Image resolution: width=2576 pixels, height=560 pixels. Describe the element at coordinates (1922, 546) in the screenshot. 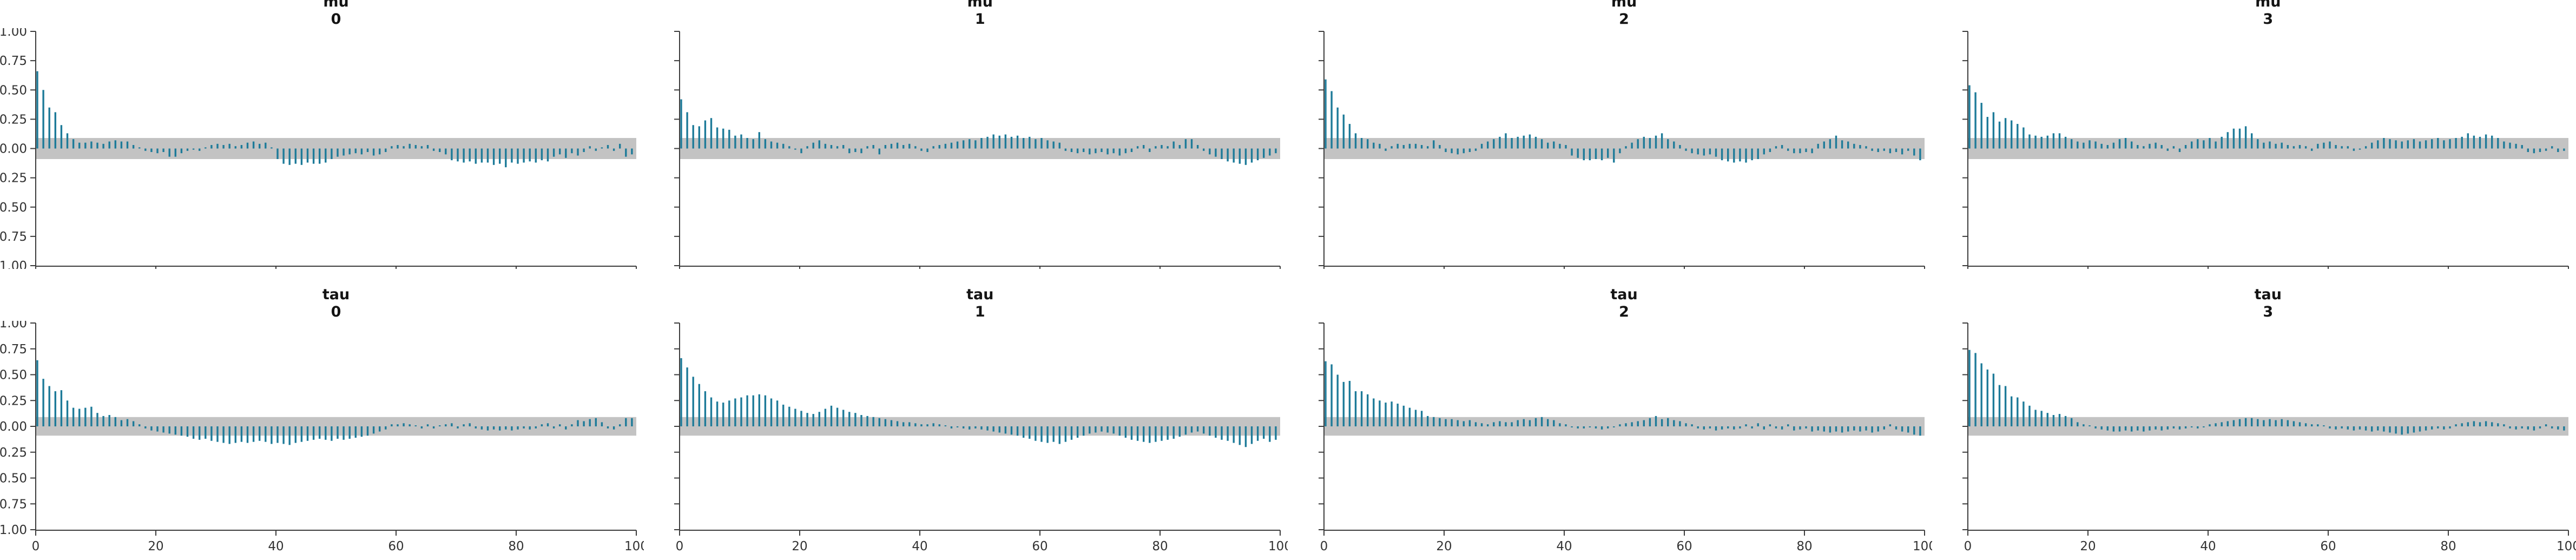

I see `x-tick-label: 100` at that location.